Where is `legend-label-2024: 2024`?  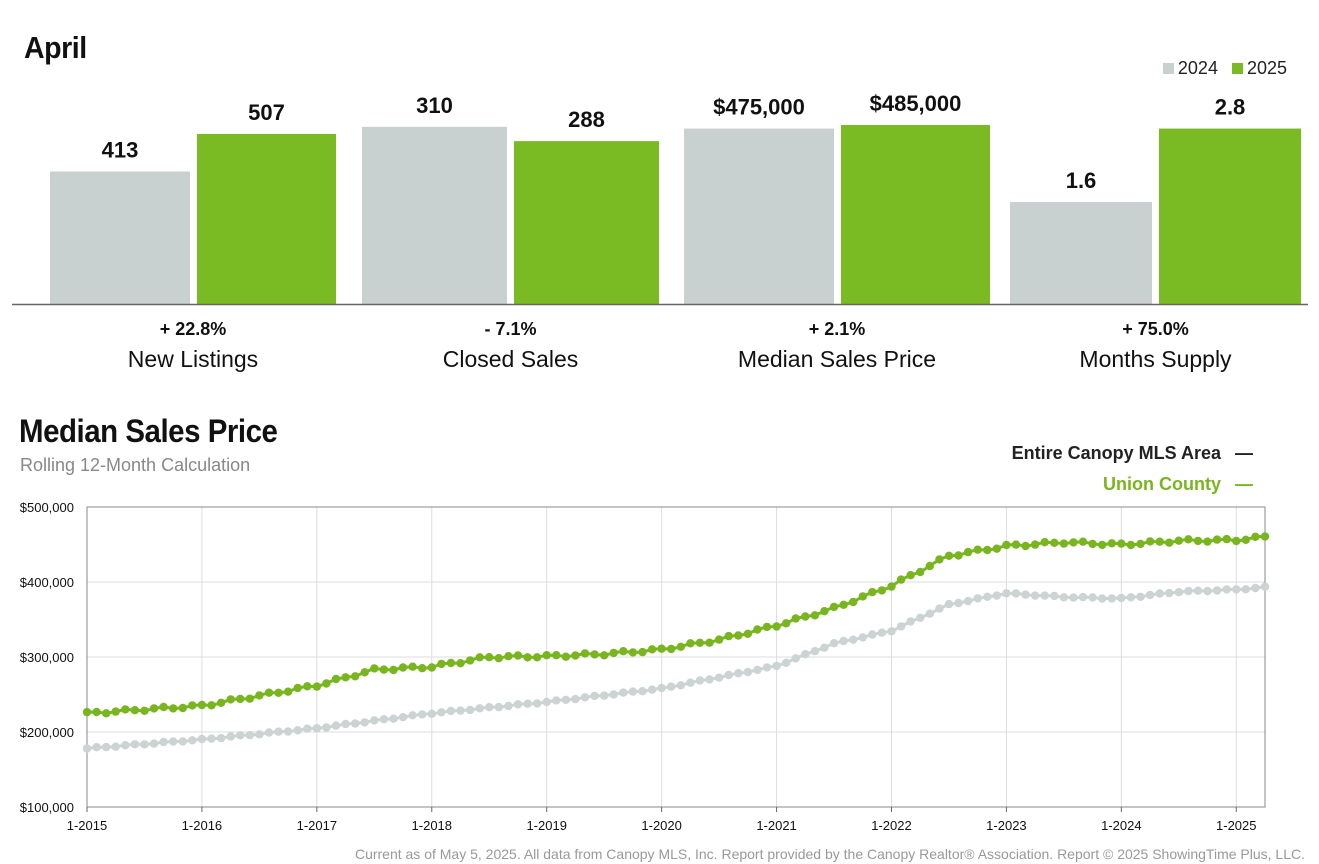
legend-label-2024: 2024 is located at coordinates (1197, 68).